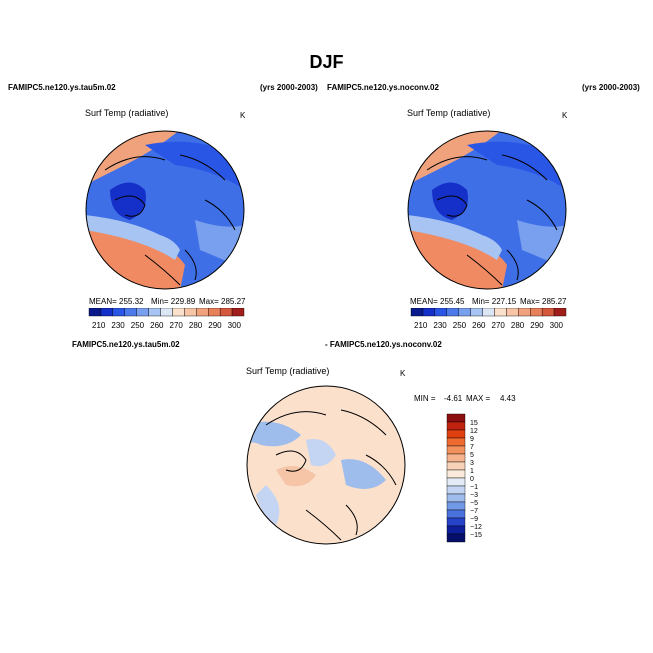 The width and height of the screenshot is (653, 653). Describe the element at coordinates (472, 463) in the screenshot. I see `colorbar-tick-label: 3` at that location.